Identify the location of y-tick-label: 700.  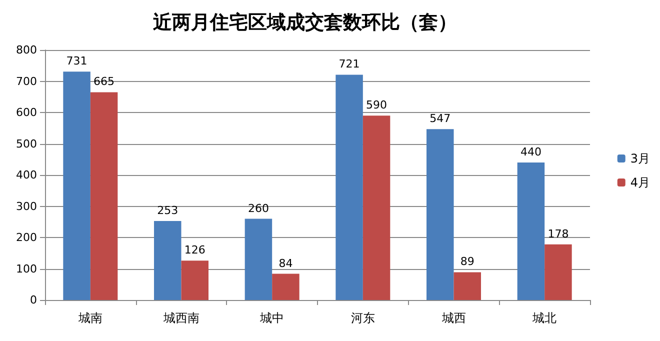
(26, 81).